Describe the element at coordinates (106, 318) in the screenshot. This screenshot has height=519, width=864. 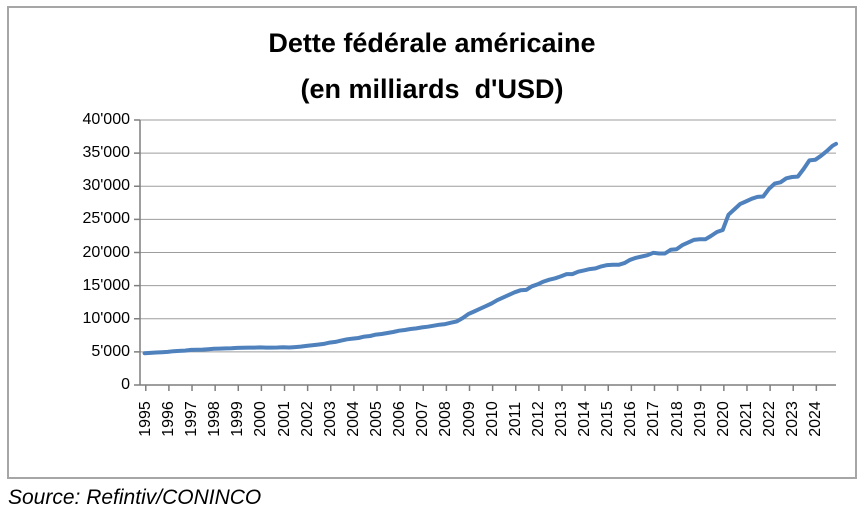
I see `y-axis-label: 10'000` at that location.